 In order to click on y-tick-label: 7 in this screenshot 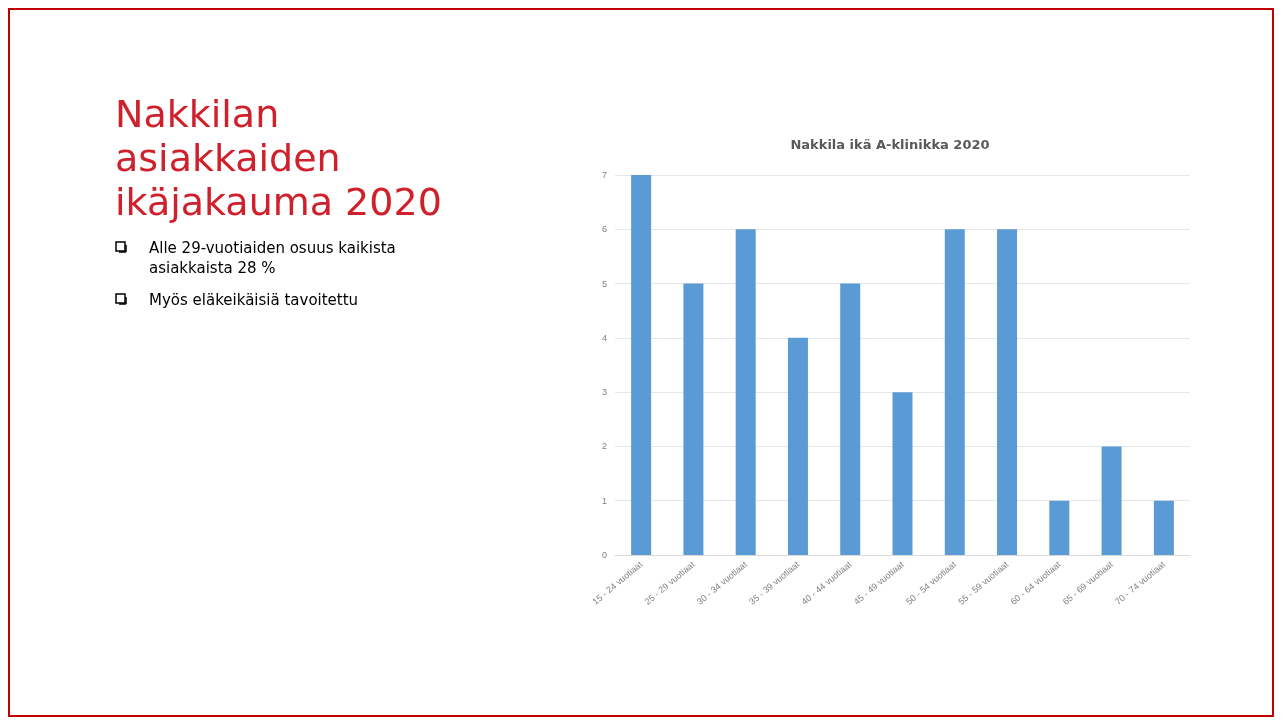, I will do `click(604, 175)`.